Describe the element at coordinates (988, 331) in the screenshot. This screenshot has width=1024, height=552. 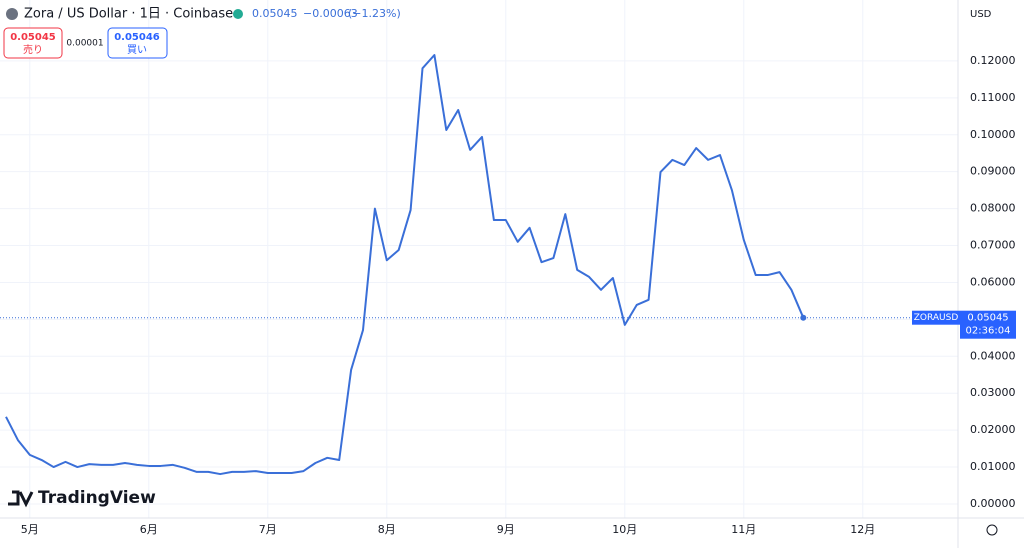
I see `countdown: 02:36:04` at that location.